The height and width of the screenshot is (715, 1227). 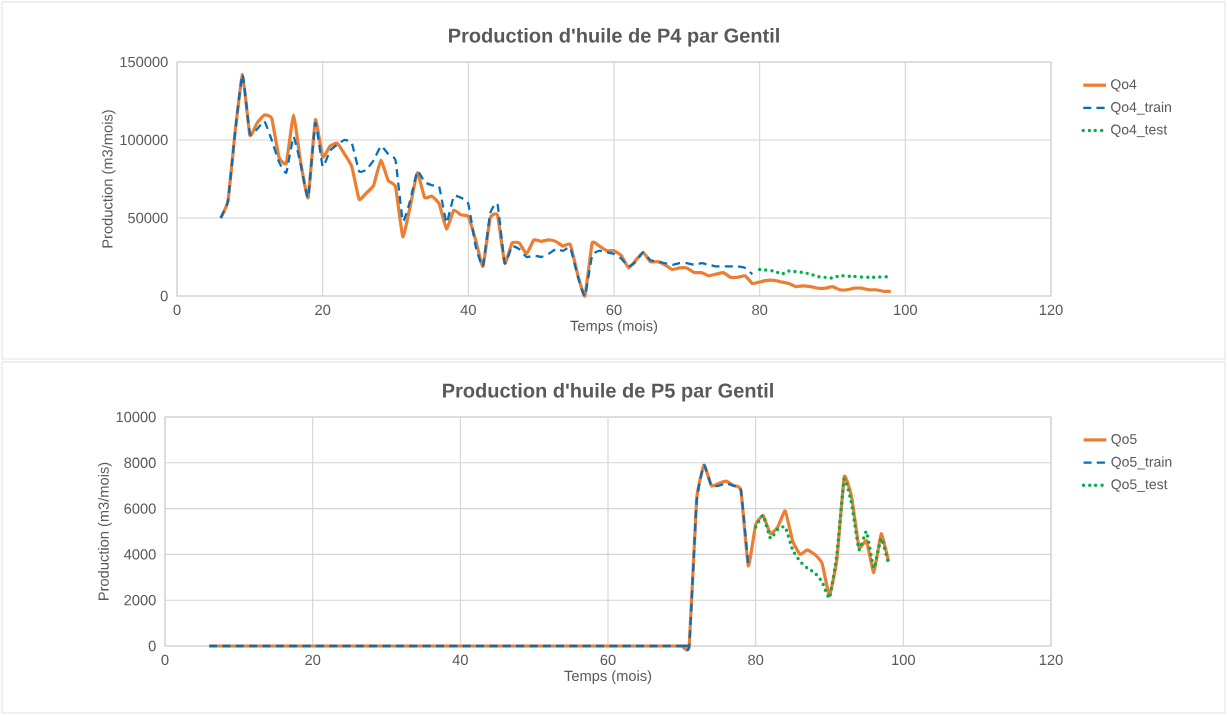 I want to click on y-tick-label: 150000, so click(x=144, y=62).